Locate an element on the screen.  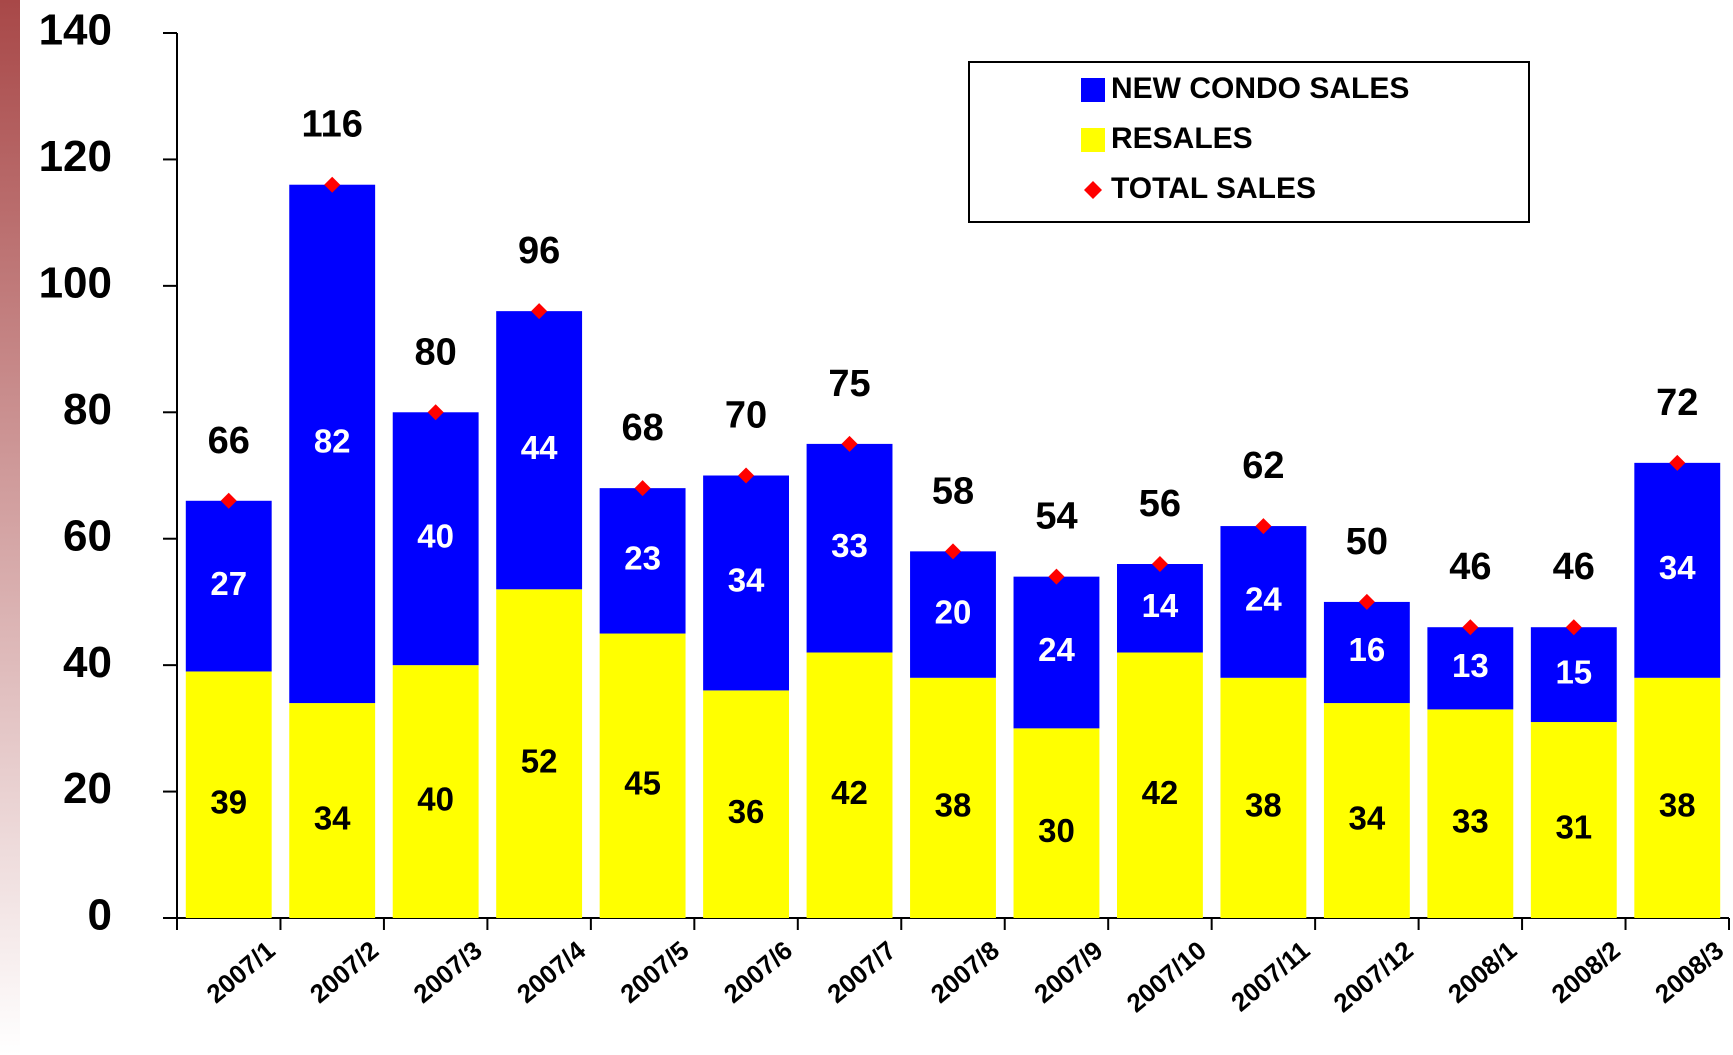
value-label-resales: 36 is located at coordinates (746, 811).